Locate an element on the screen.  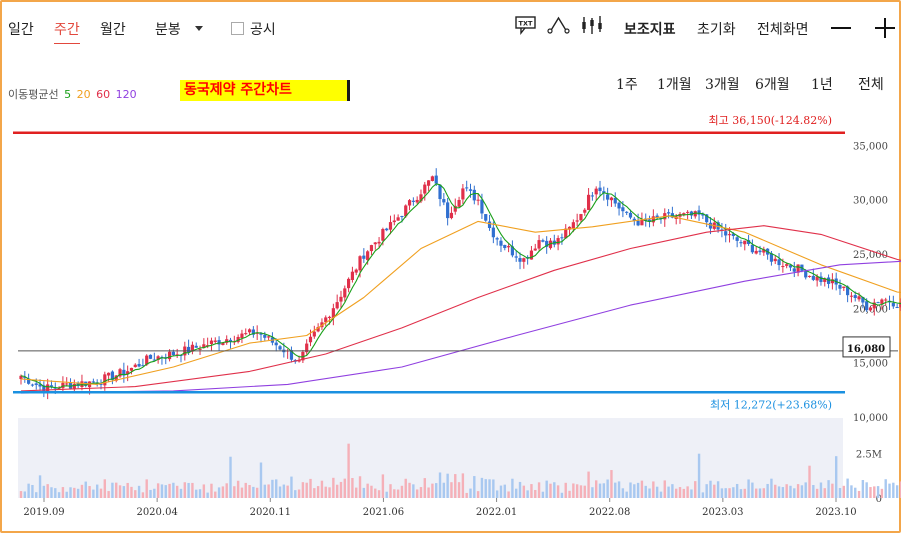
candle-settings-icon is located at coordinates (592, 27).